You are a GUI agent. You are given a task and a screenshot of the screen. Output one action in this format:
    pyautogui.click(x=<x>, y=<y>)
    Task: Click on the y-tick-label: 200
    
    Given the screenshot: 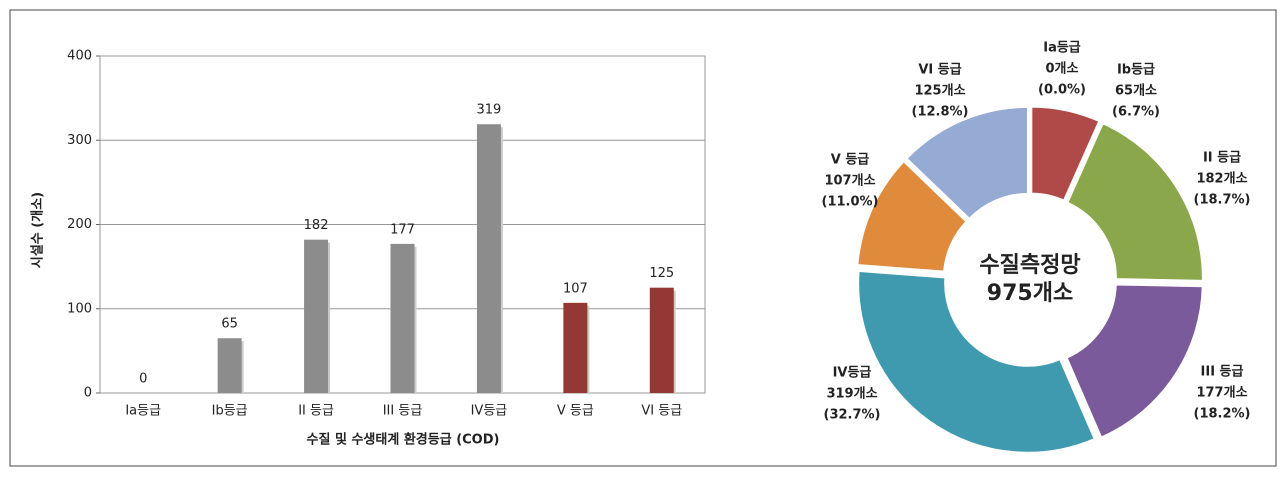 What is the action you would take?
    pyautogui.click(x=79, y=224)
    